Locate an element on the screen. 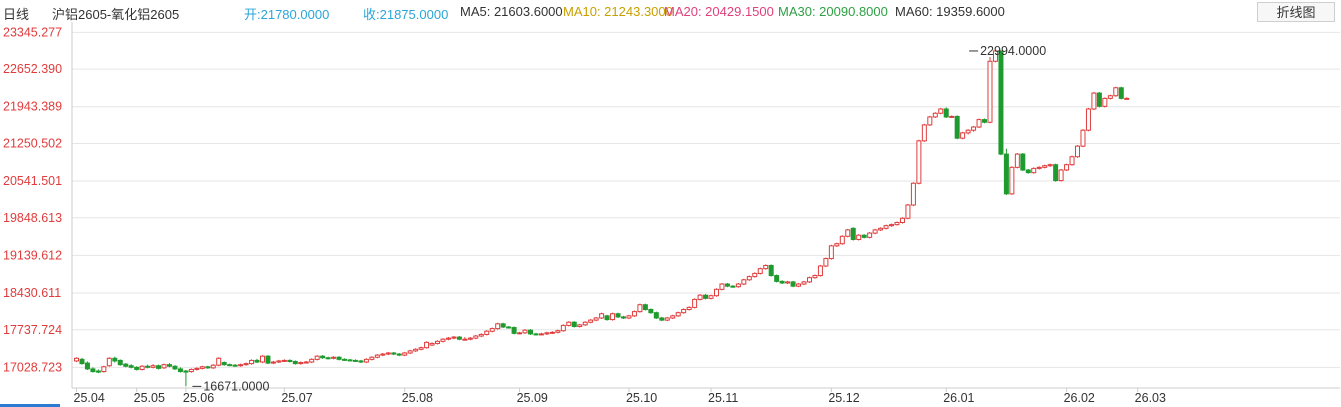 The image size is (1341, 407). y-tick-label: 22652.390 is located at coordinates (32, 69).